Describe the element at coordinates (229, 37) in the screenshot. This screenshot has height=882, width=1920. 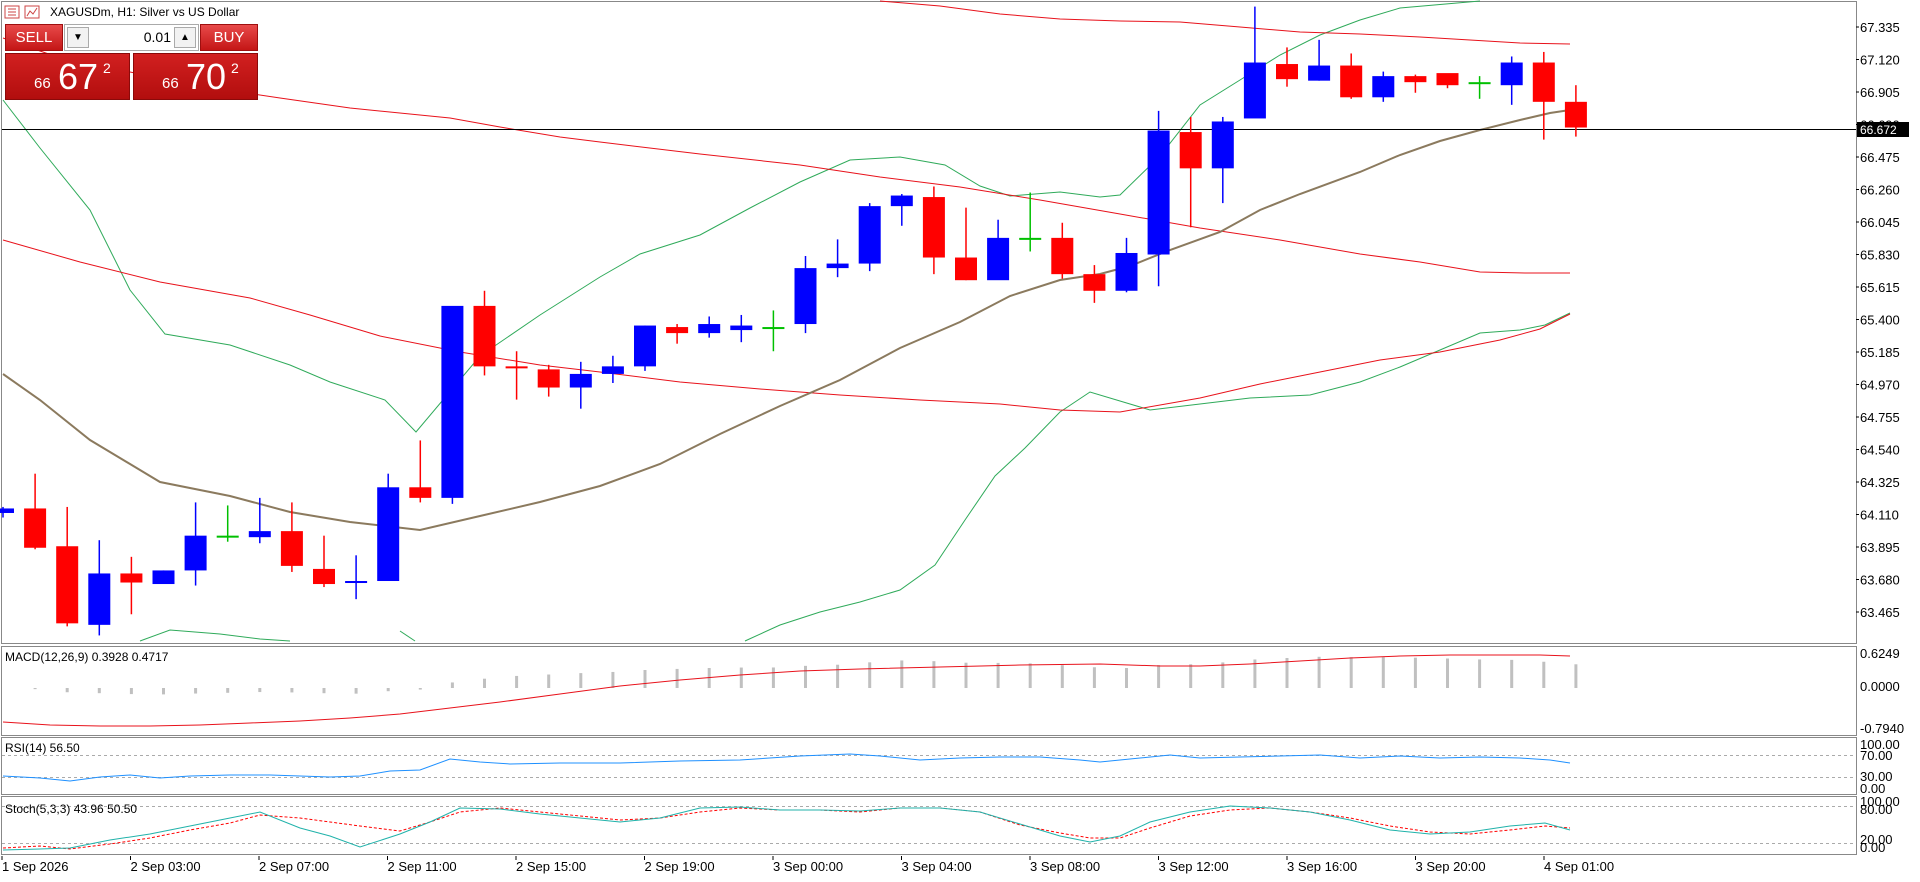
I see `buy-button: BUY` at that location.